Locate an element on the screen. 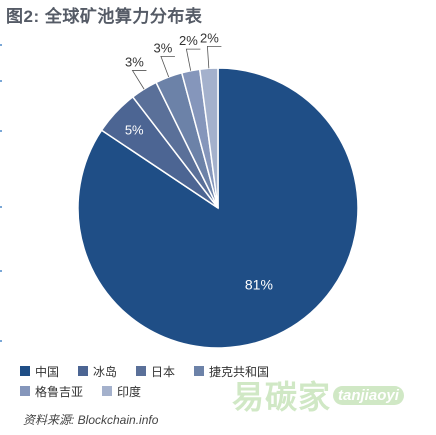 The height and width of the screenshot is (435, 436). legend-label: 日本 is located at coordinates (163, 371).